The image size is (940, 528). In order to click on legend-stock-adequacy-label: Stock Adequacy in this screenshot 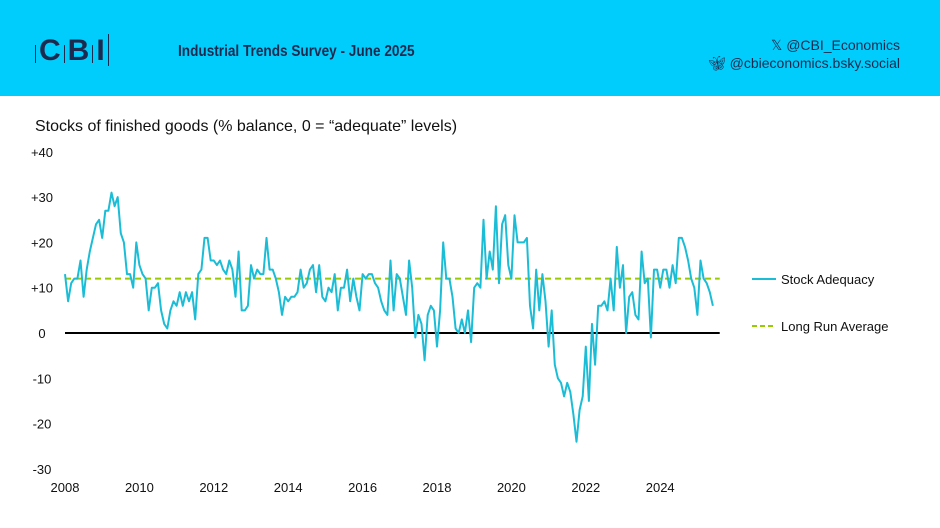, I will do `click(828, 279)`.